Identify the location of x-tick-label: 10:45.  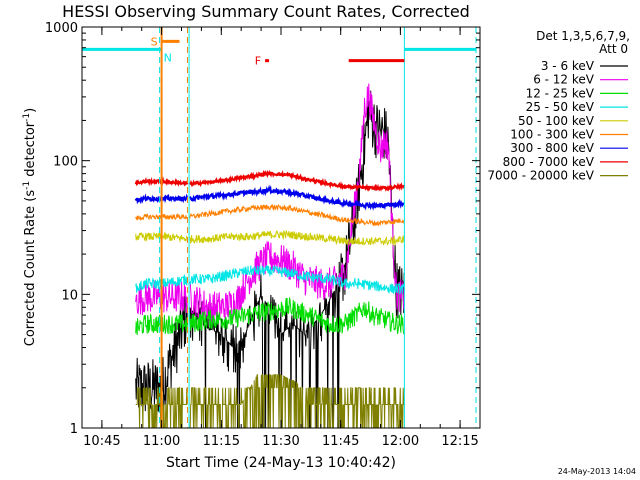
(101, 441).